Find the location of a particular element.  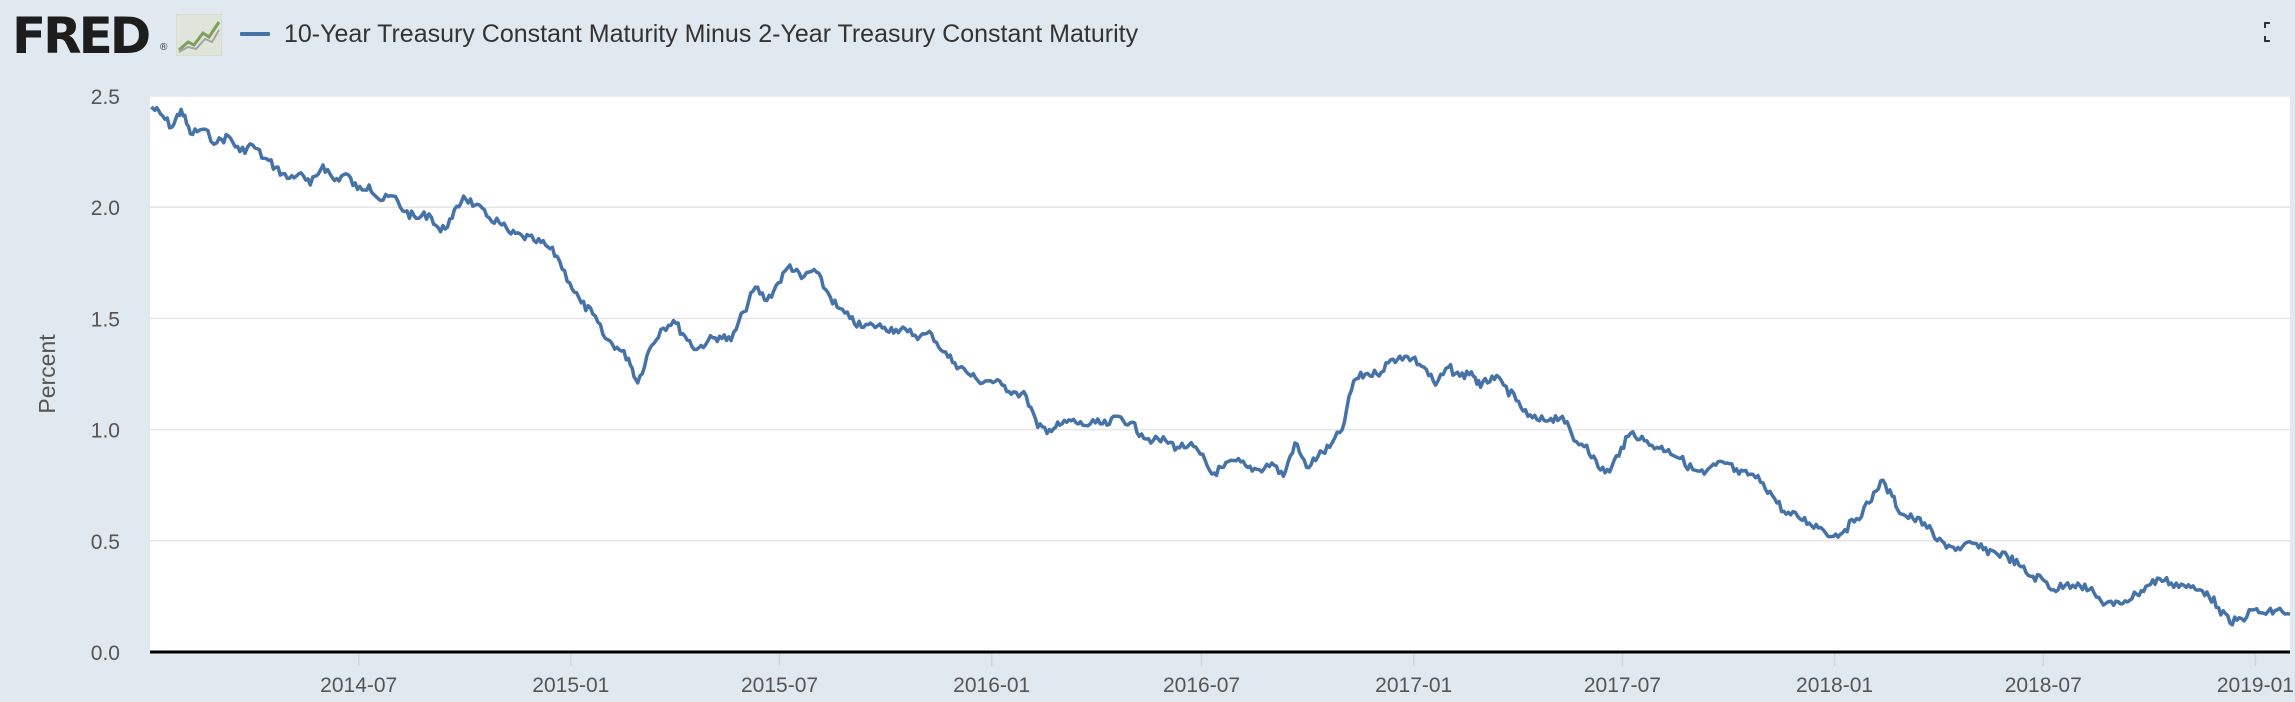

x-tick-label: 2018-01 is located at coordinates (1834, 685).